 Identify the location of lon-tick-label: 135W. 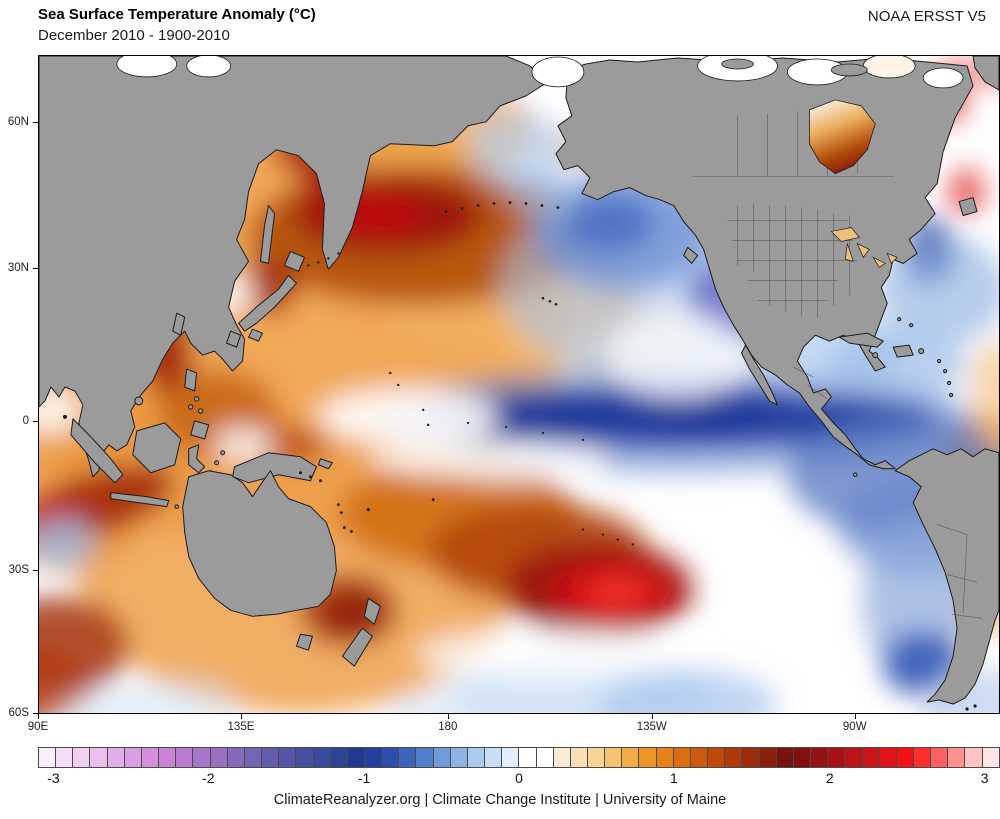
(651, 727).